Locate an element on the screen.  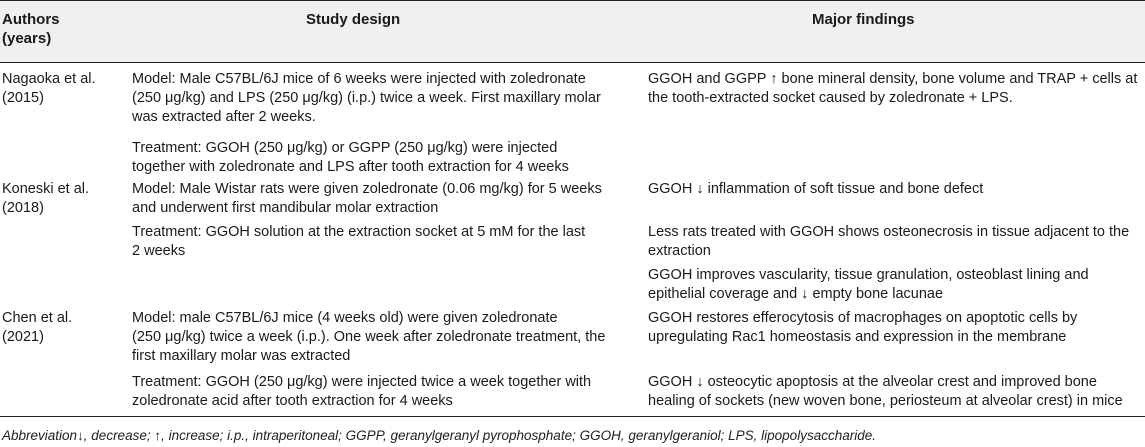
table-header-row is located at coordinates (572, 31).